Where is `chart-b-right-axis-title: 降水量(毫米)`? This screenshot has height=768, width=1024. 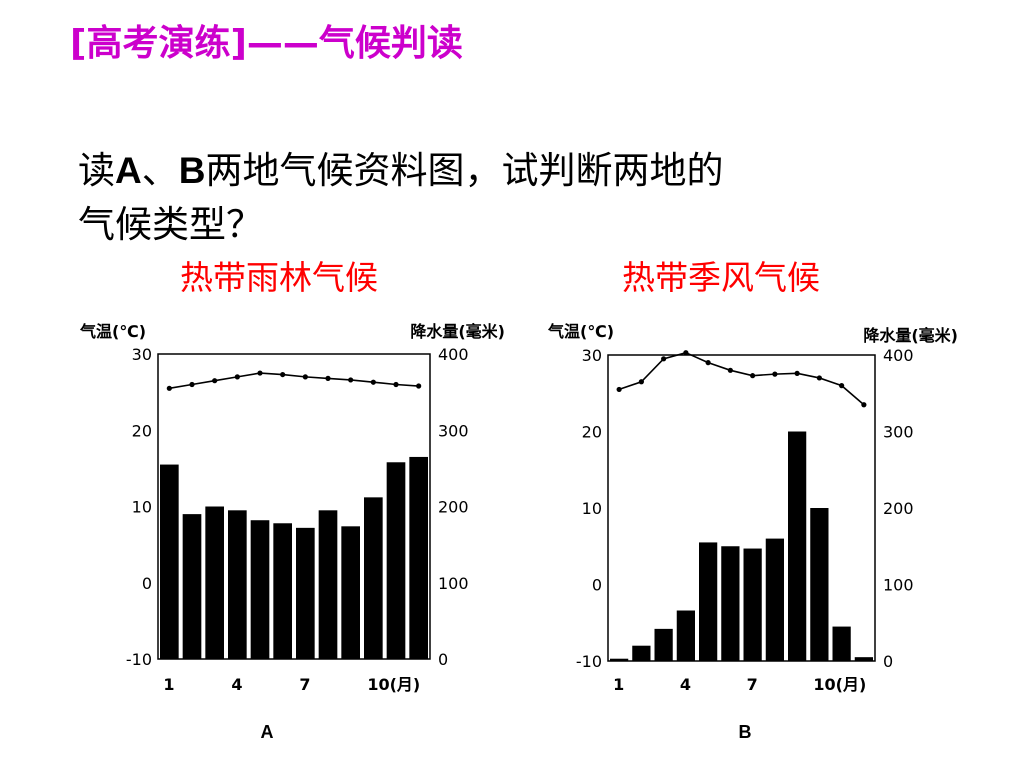 chart-b-right-axis-title: 降水量(毫米) is located at coordinates (910, 335).